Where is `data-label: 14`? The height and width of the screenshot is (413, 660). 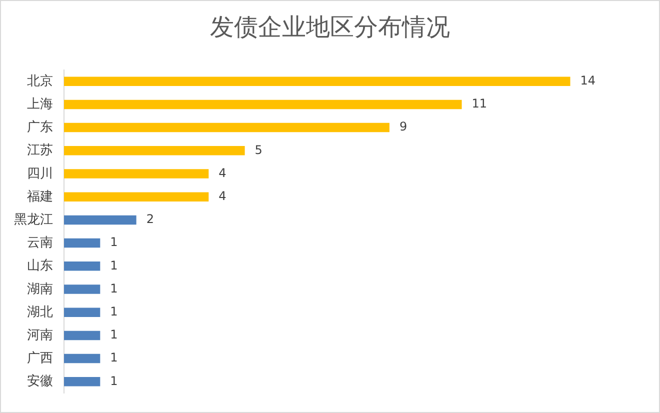 data-label: 14 is located at coordinates (588, 80).